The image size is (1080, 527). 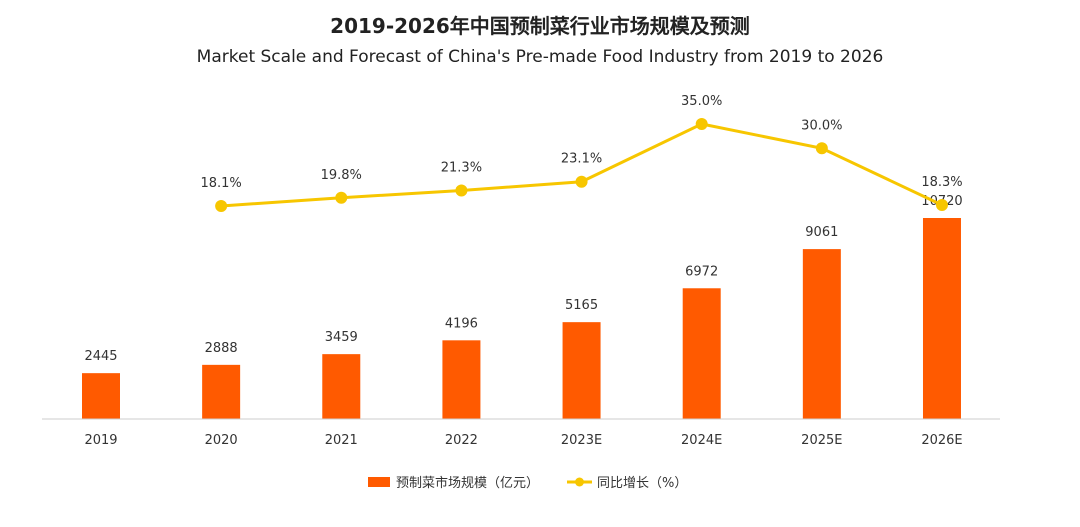 I want to click on x-tick-label: 2022, so click(x=461, y=440).